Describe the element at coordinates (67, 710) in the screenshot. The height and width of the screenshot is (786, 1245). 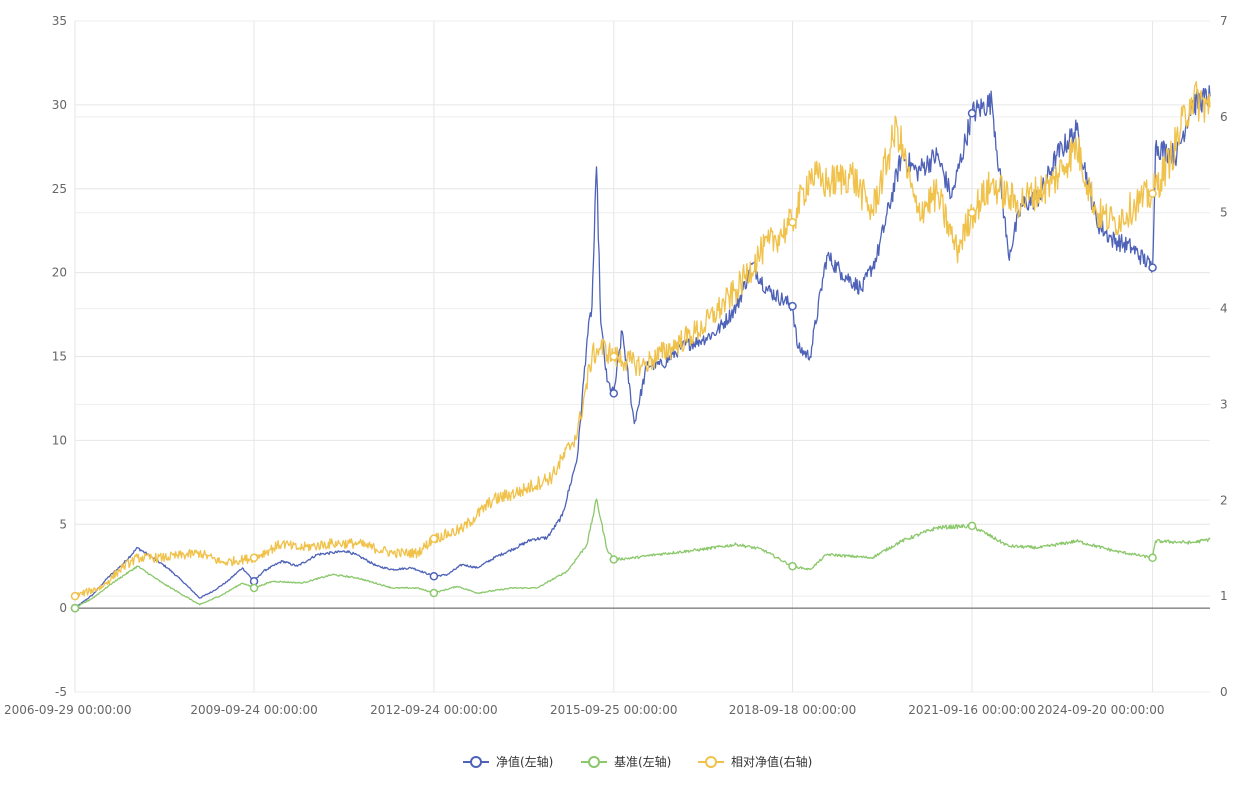
I see `x-tick-label: 2006-09-29 00:00:00` at that location.